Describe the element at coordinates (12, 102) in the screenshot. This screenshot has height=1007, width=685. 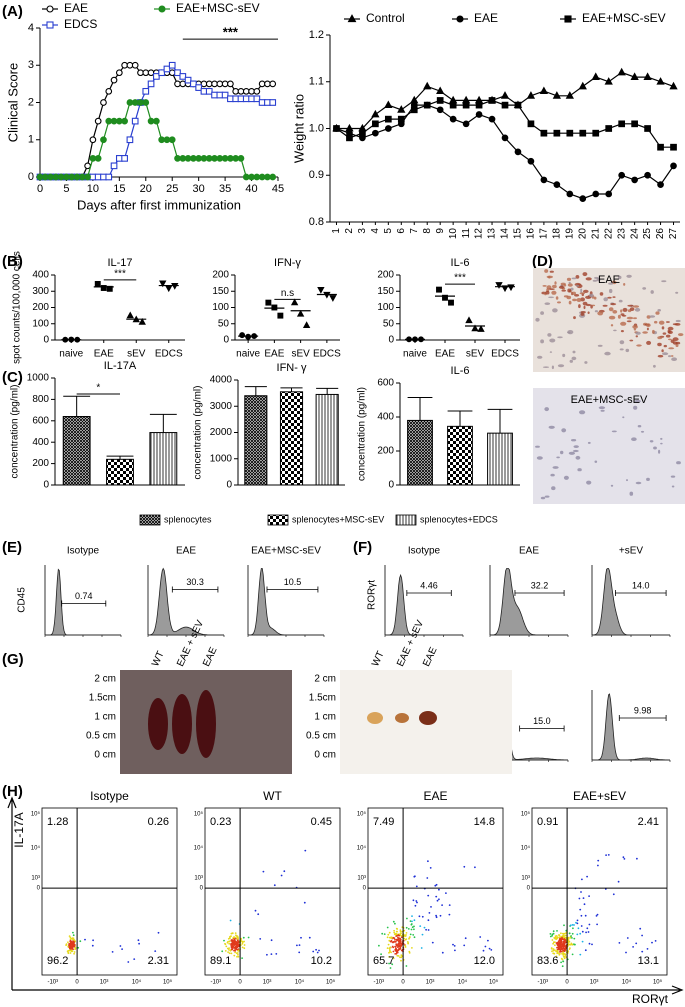
I see `y-axis-label: Clinical Score` at that location.